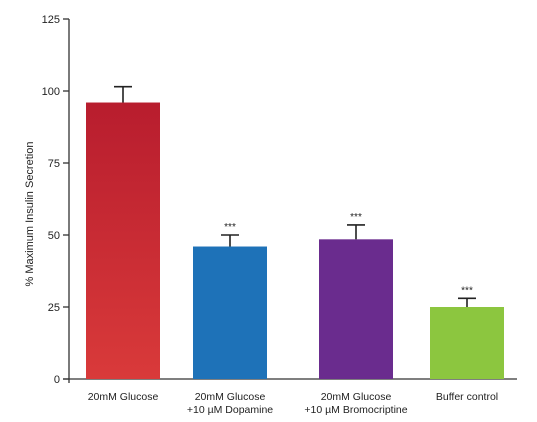 This screenshot has height=422, width=537. Describe the element at coordinates (54, 164) in the screenshot. I see `y-tick-label: 75` at that location.